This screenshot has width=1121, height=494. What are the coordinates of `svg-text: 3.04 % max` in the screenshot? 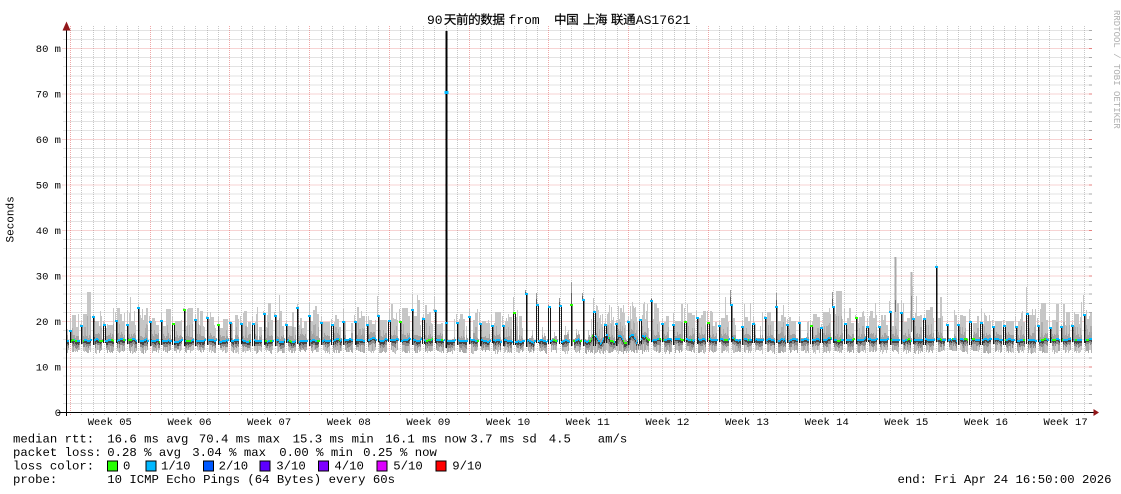 It's located at (229, 453).